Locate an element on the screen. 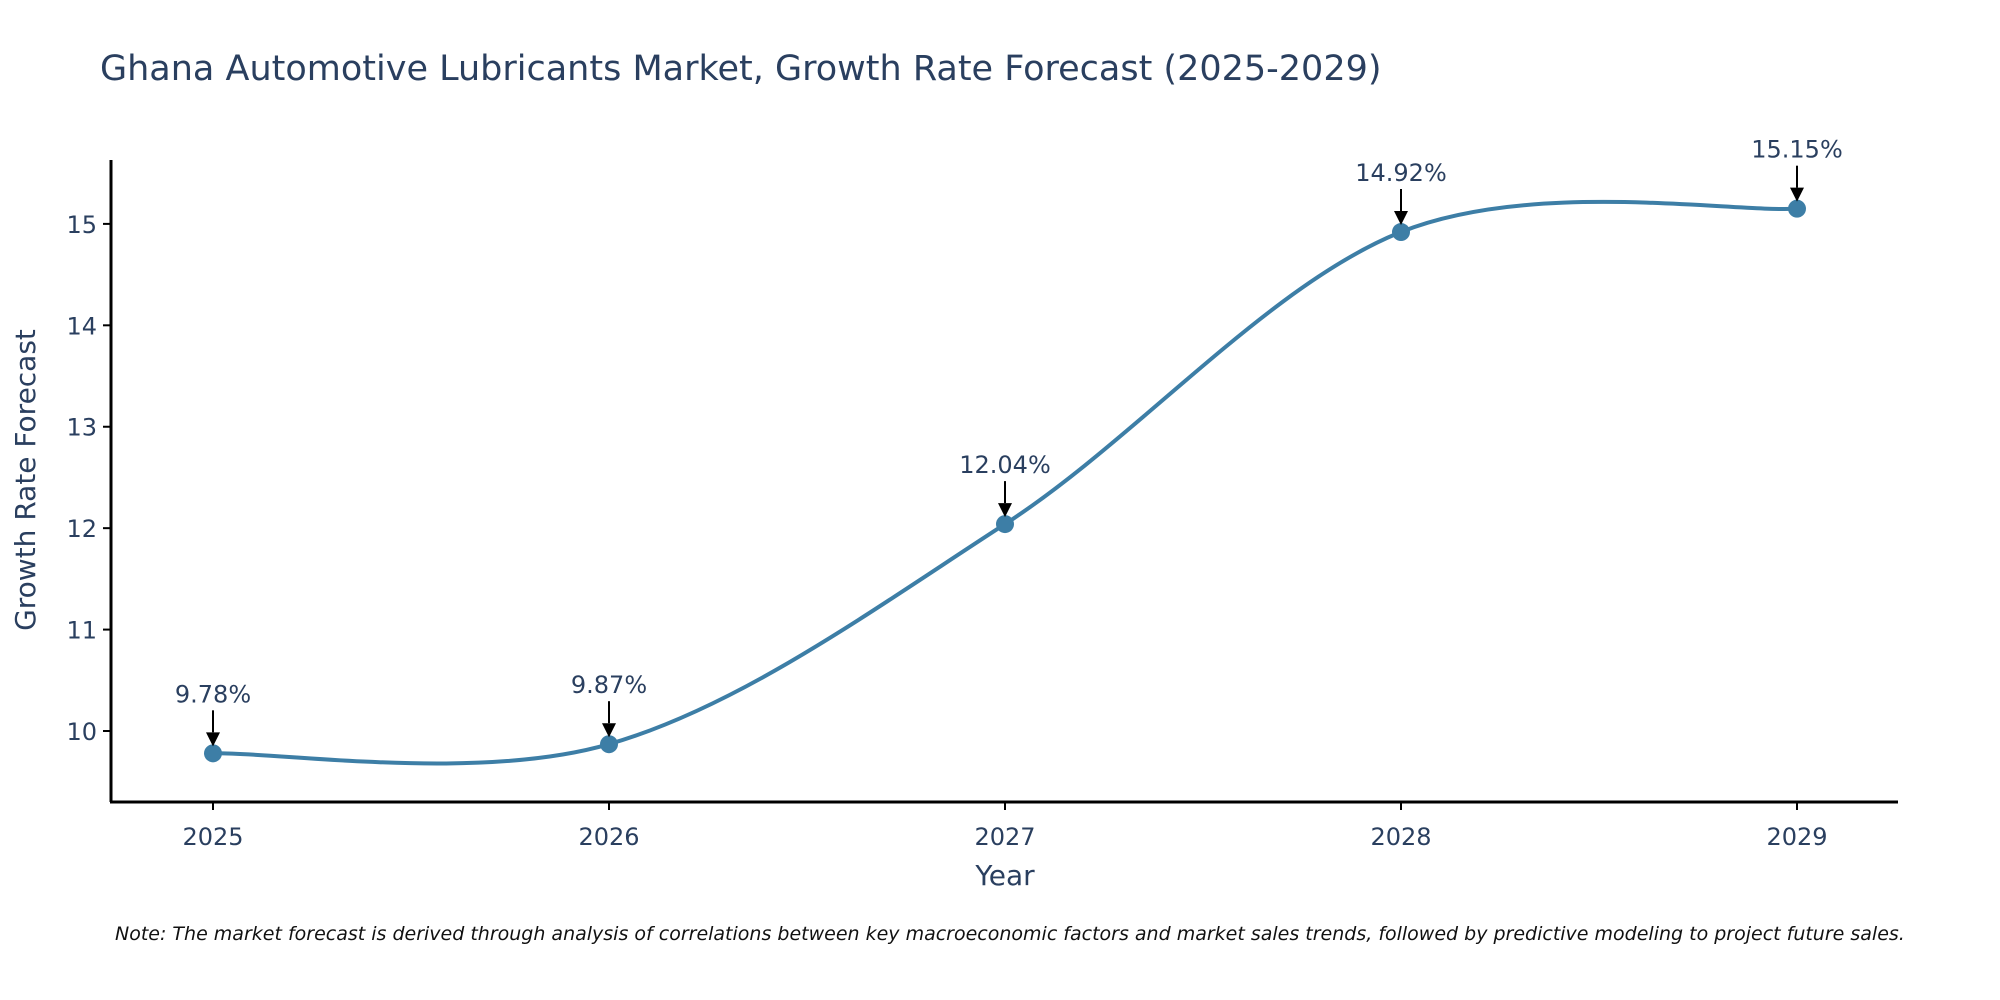  x-tick-label: 2028 is located at coordinates (1400, 837).